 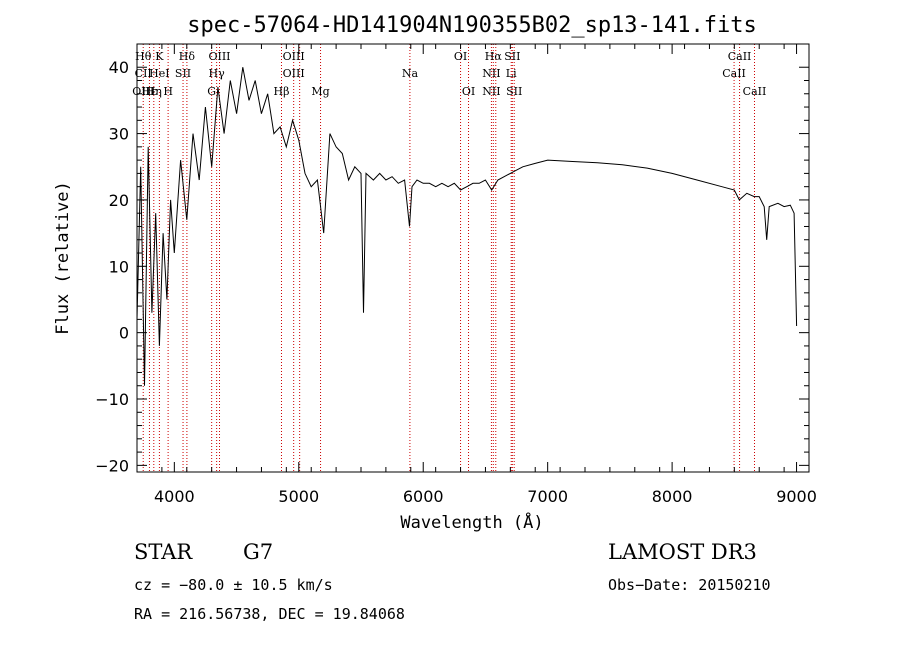 What do you see at coordinates (112, 465) in the screenshot?
I see `y-tick-label: −20` at bounding box center [112, 465].